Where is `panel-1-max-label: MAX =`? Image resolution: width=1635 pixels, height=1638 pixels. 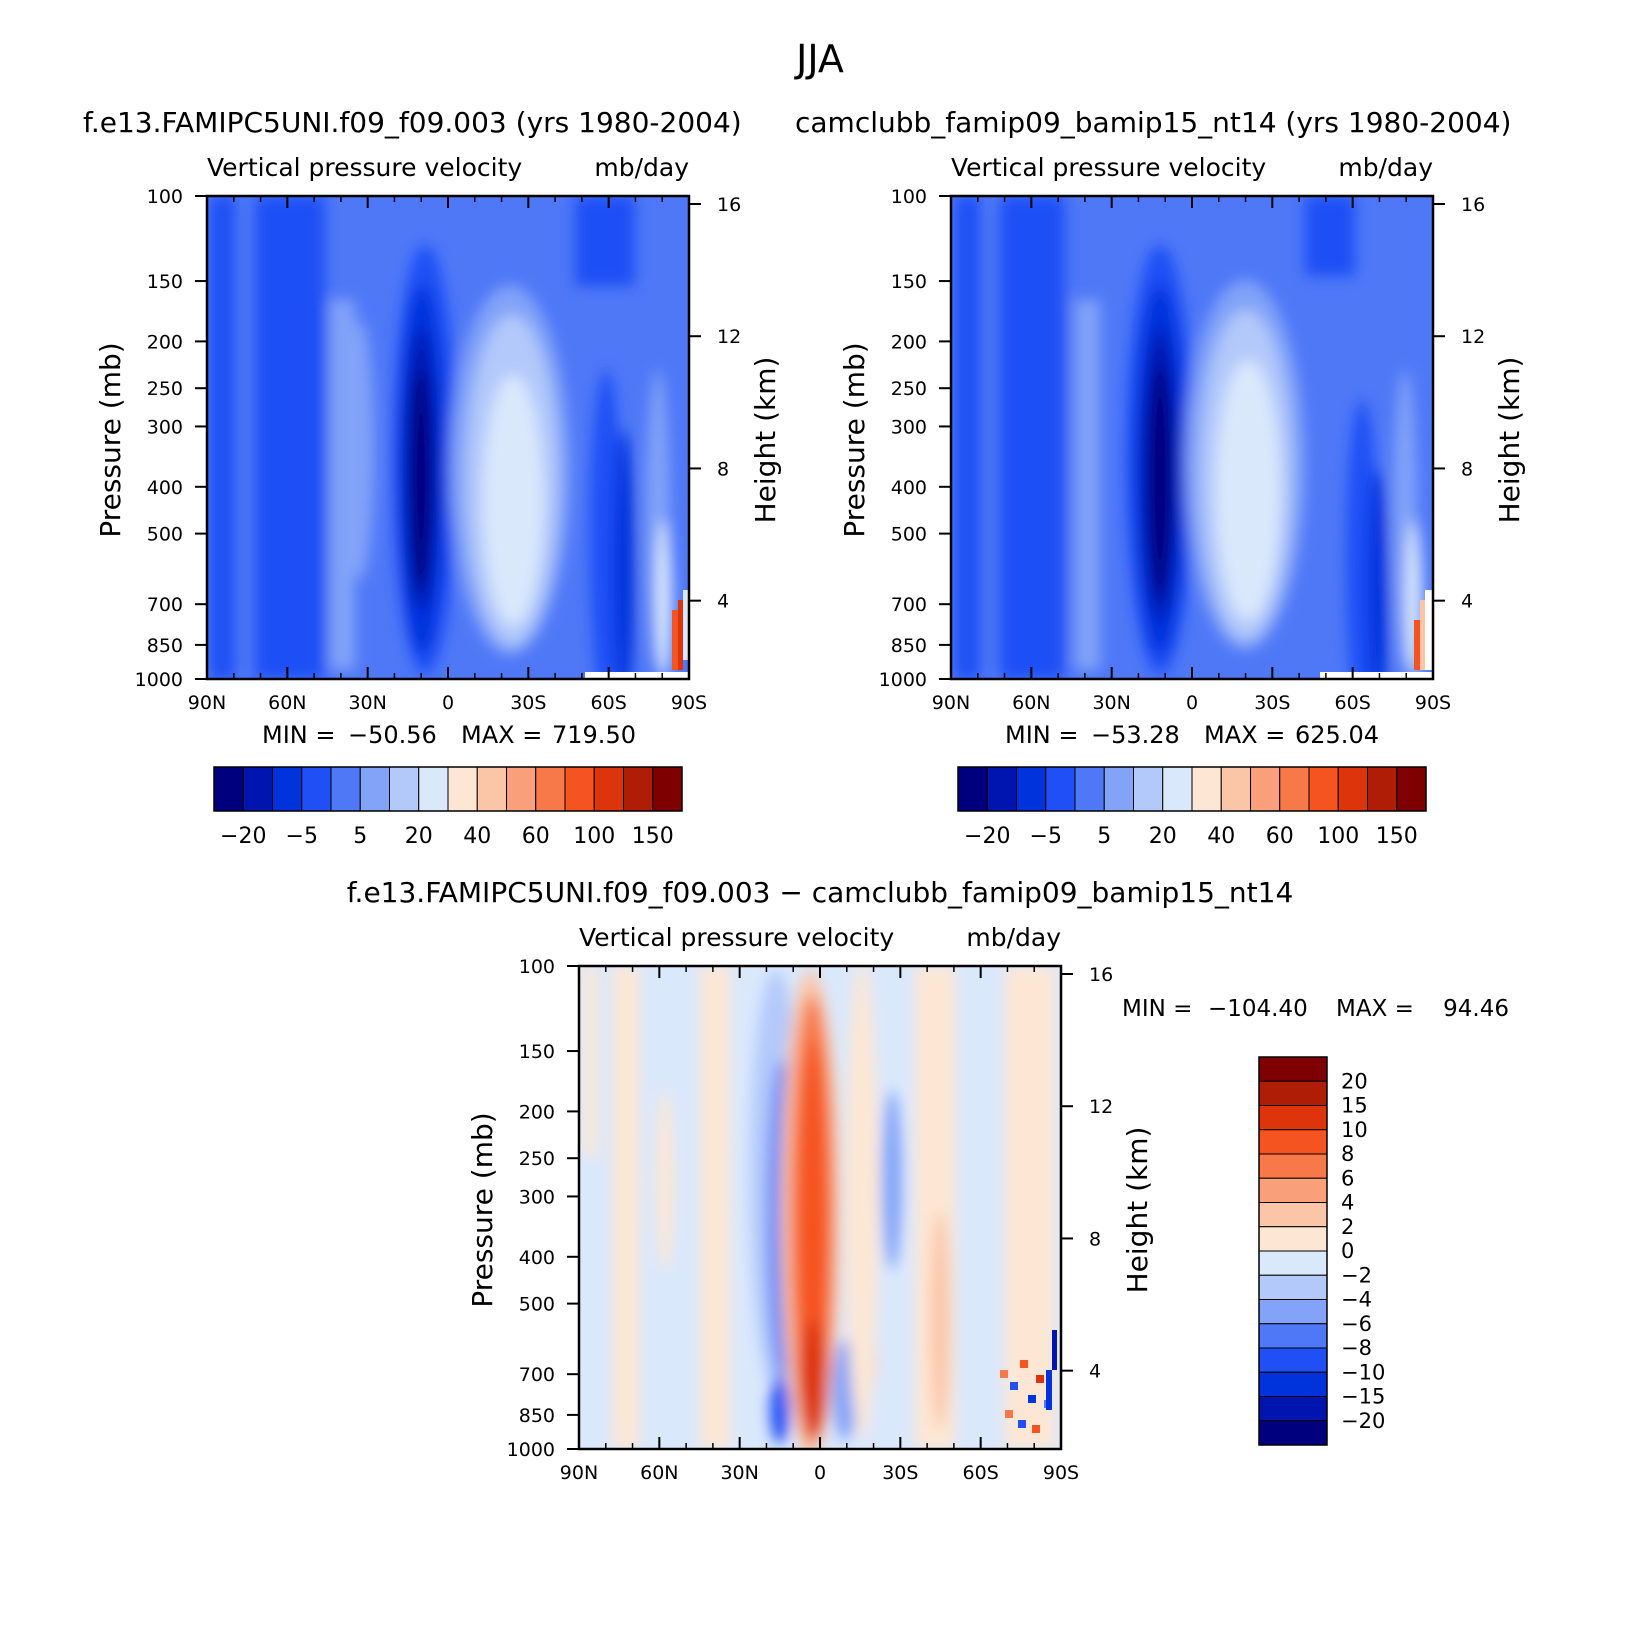 panel-1-max-label: MAX = is located at coordinates (501, 735).